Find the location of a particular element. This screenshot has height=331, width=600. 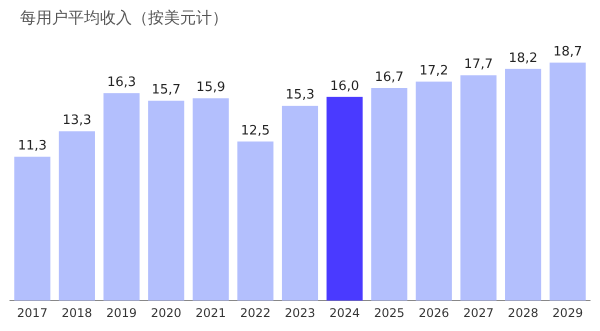

data-label: 18,7 is located at coordinates (567, 52).